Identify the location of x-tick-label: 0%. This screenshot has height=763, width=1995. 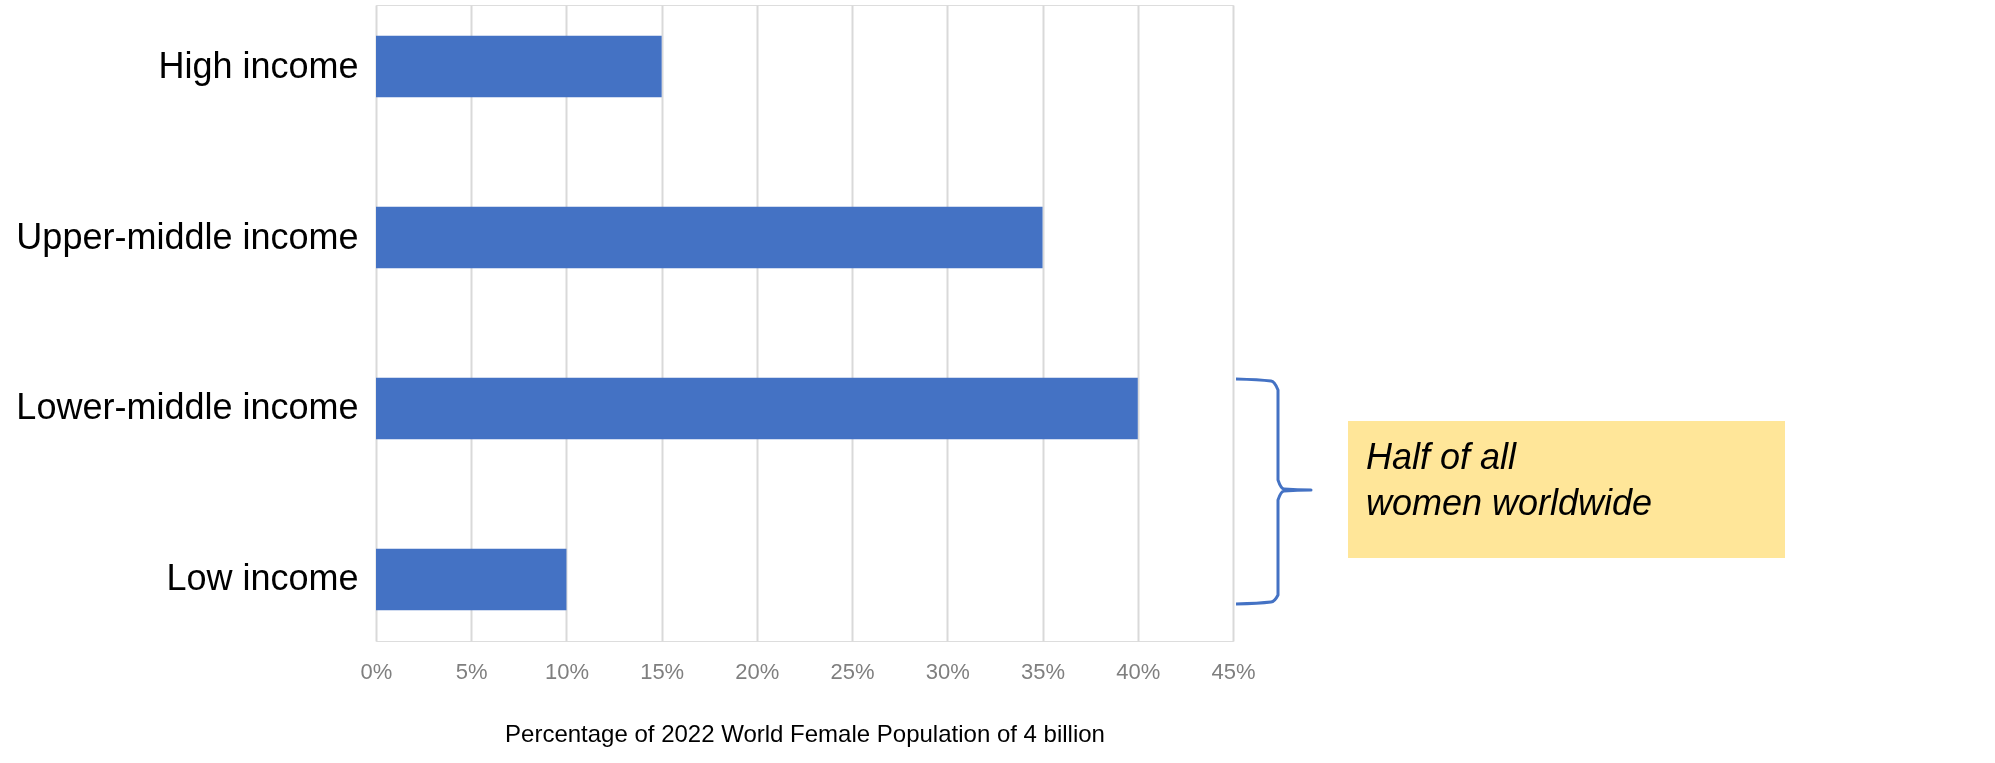
(376, 671).